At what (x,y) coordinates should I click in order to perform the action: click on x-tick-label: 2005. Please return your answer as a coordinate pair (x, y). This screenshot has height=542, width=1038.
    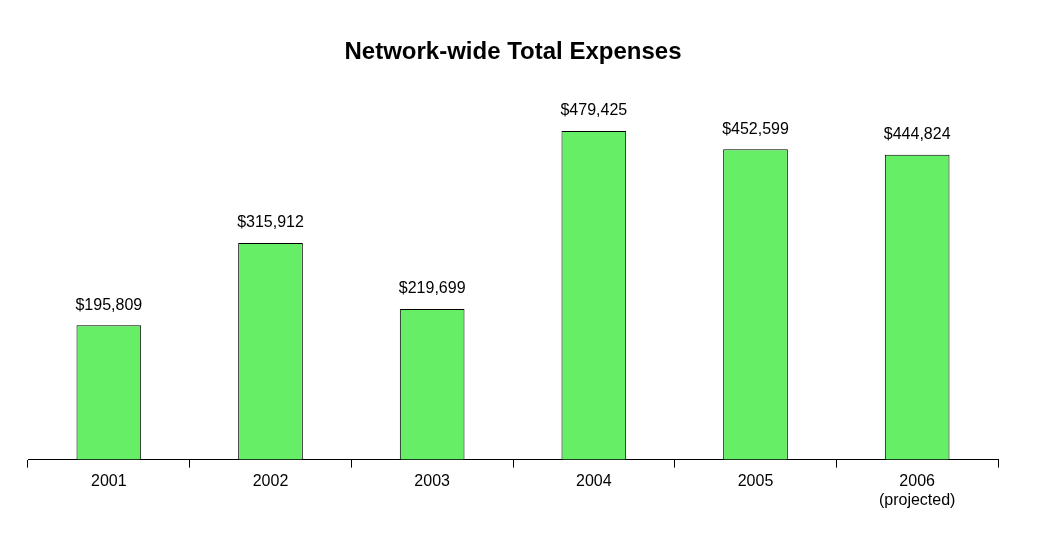
    Looking at the image, I should click on (755, 480).